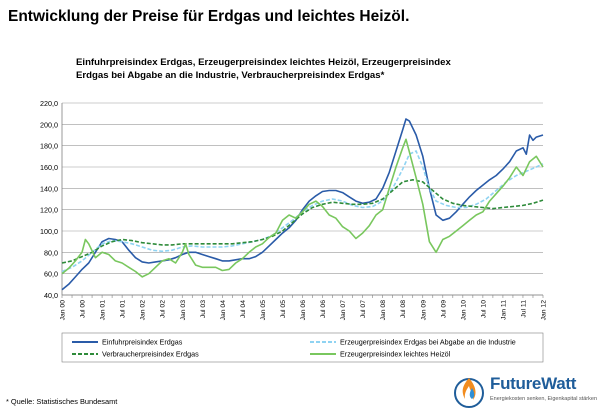 This screenshot has width=600, height=415. Describe the element at coordinates (243, 309) in the screenshot. I see `x-tick-label: Jul 04` at that location.